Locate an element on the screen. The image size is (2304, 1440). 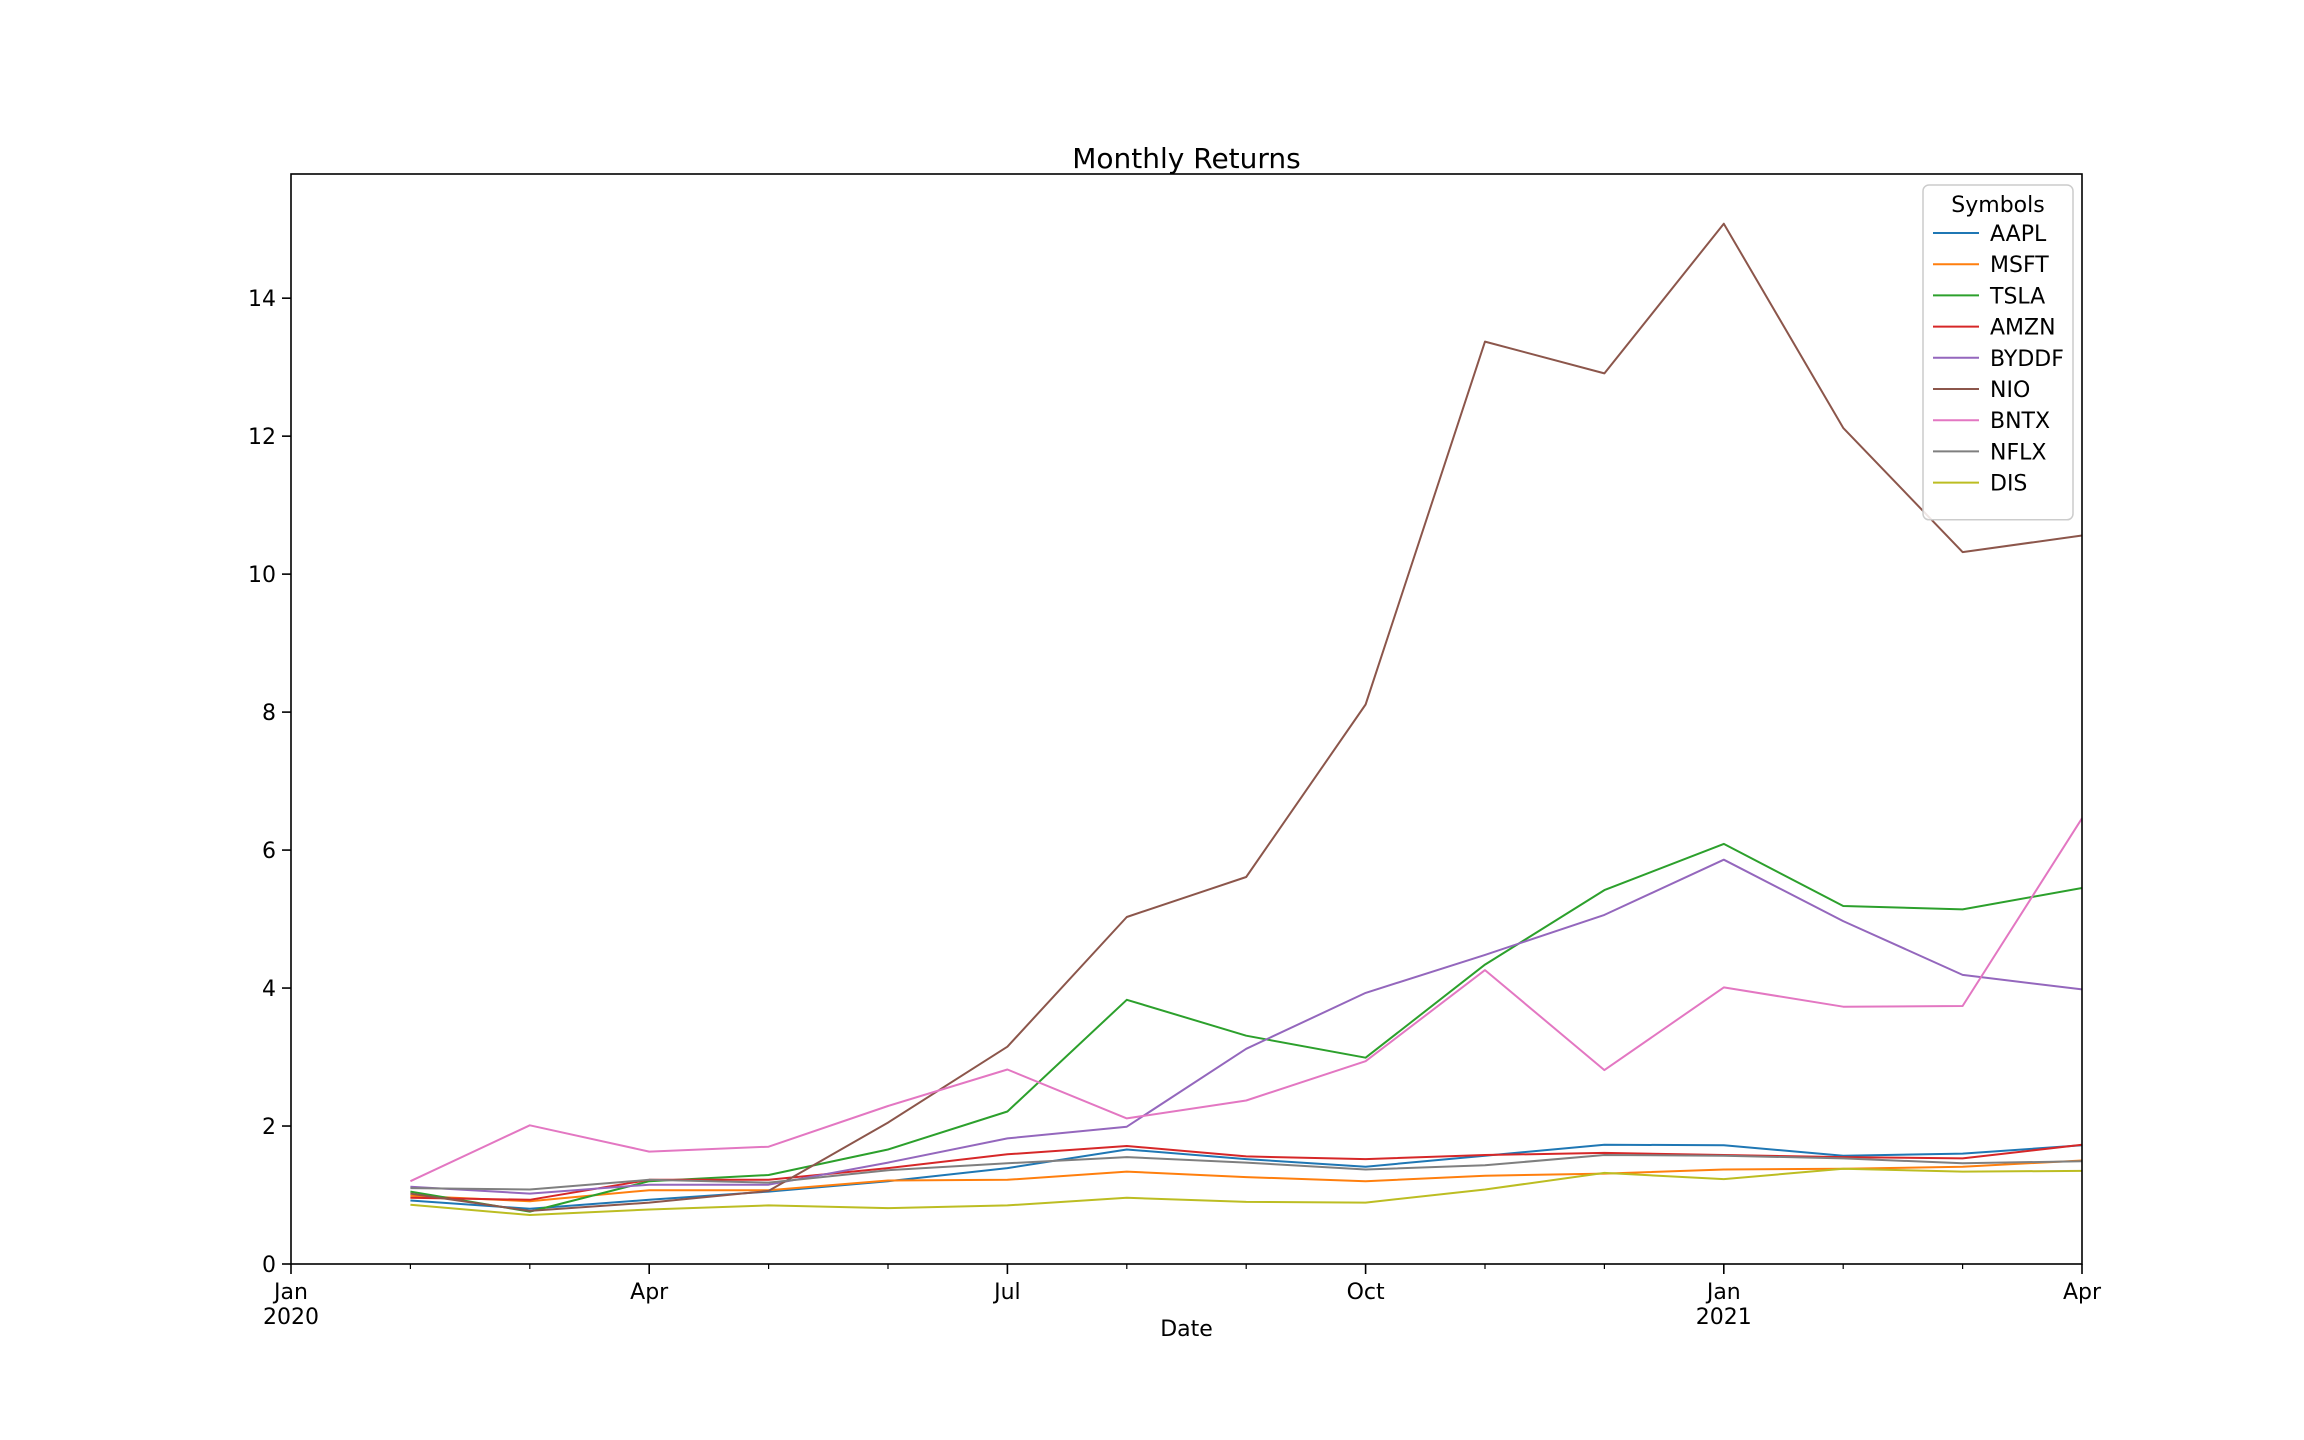
y-tick-label: 12 is located at coordinates (262, 437).